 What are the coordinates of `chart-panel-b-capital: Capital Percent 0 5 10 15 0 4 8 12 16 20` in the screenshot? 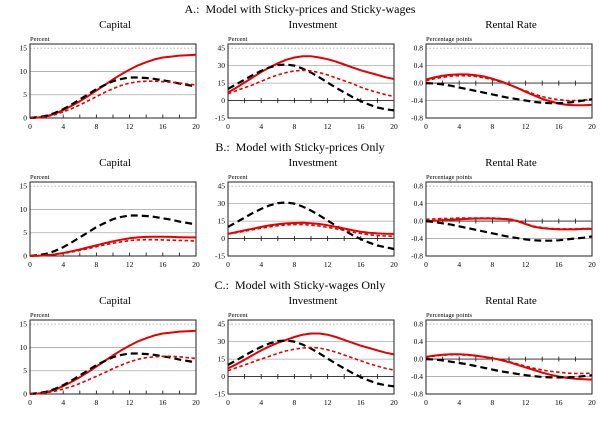 It's located at (102, 216).